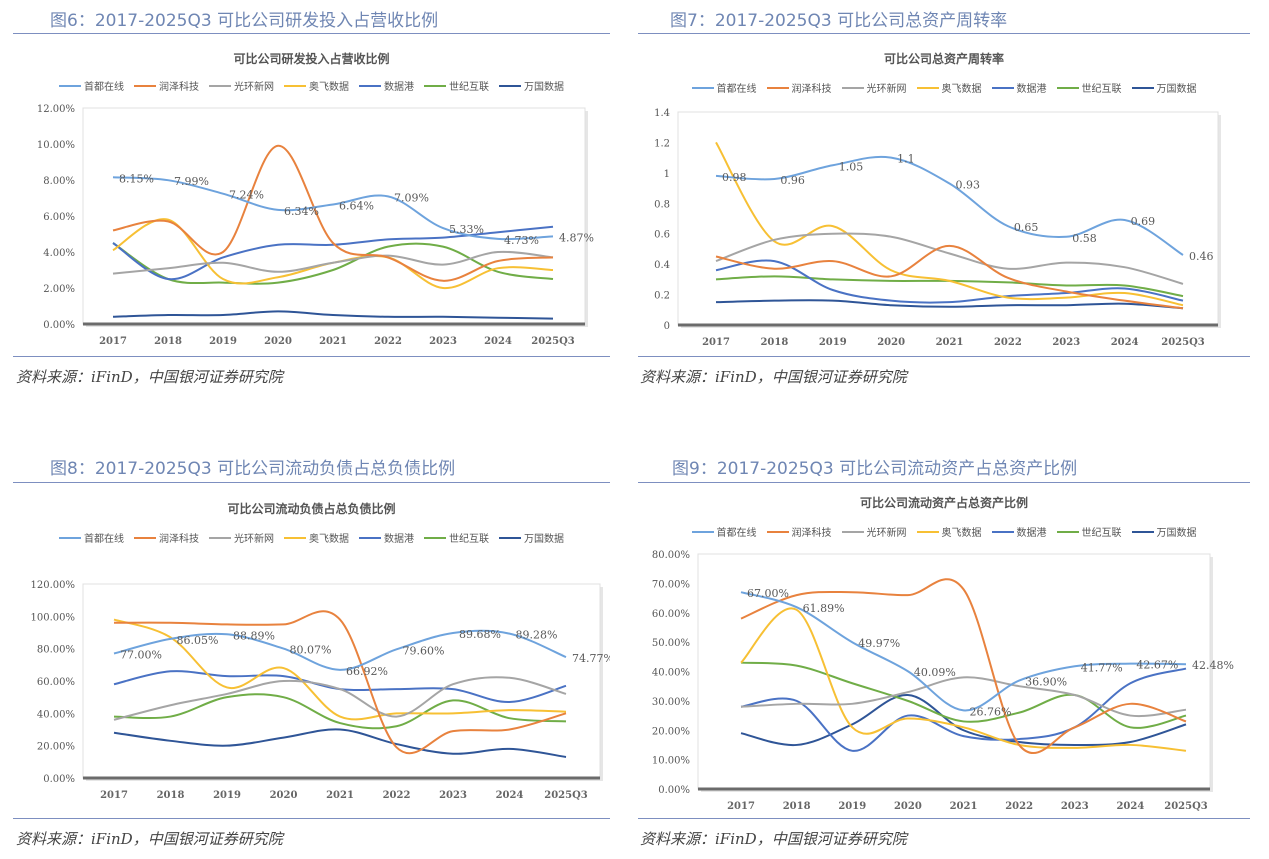 Image resolution: width=1269 pixels, height=859 pixels. What do you see at coordinates (671, 584) in the screenshot?
I see `y-tick-label: 70.00%` at bounding box center [671, 584].